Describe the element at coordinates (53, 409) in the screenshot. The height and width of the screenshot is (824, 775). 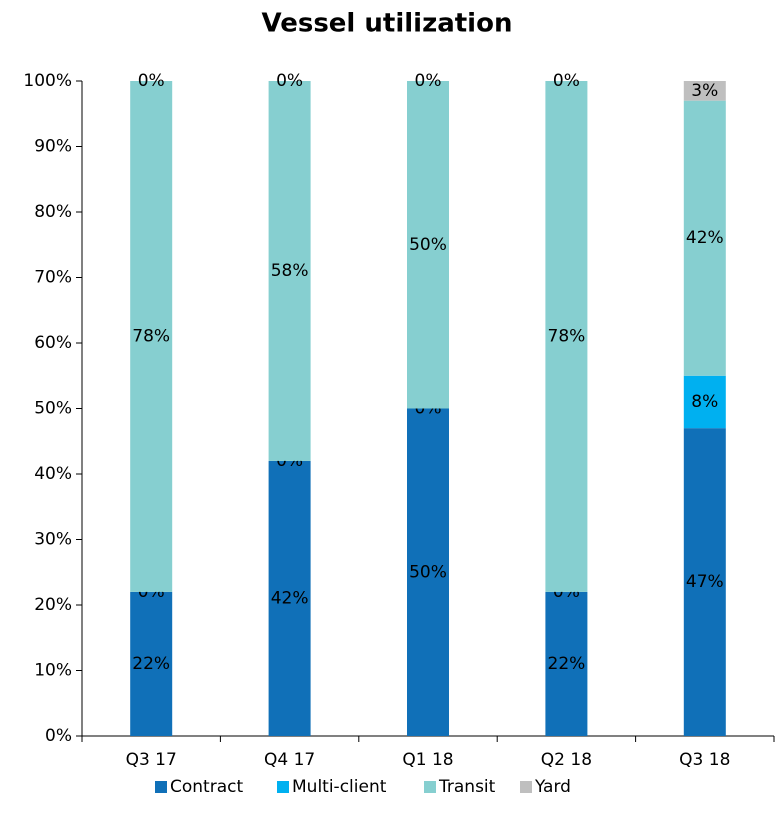
I see `y-tick-label: 50%` at that location.